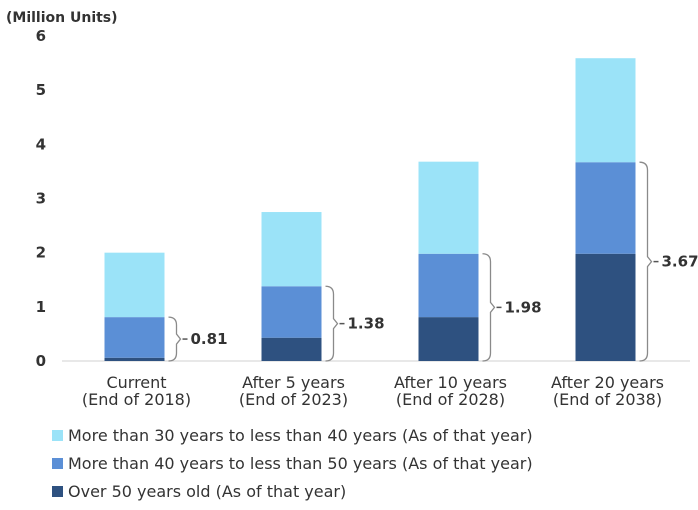 The image size is (698, 510). I want to click on y-tick-label: 3, so click(41, 199).